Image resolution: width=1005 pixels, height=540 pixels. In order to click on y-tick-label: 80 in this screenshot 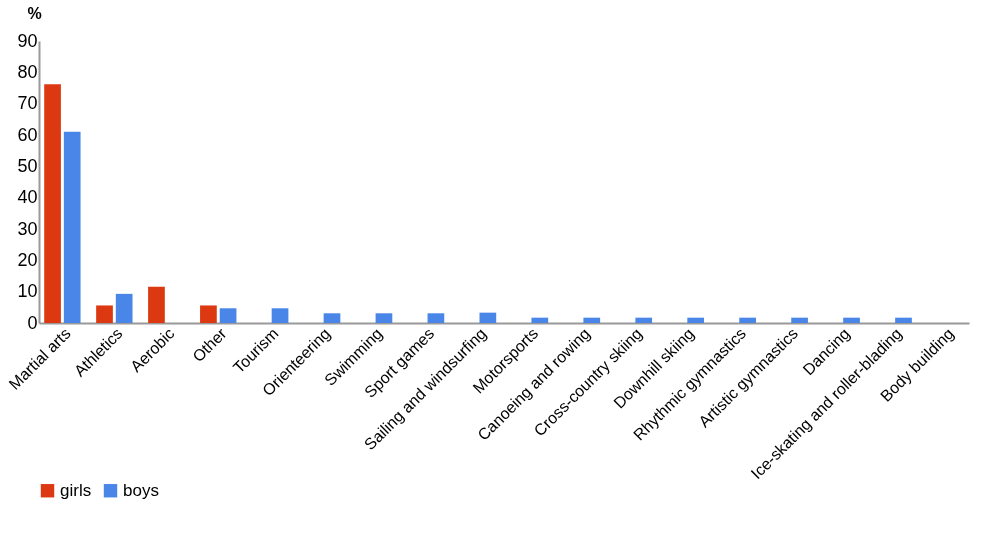, I will do `click(27, 71)`.